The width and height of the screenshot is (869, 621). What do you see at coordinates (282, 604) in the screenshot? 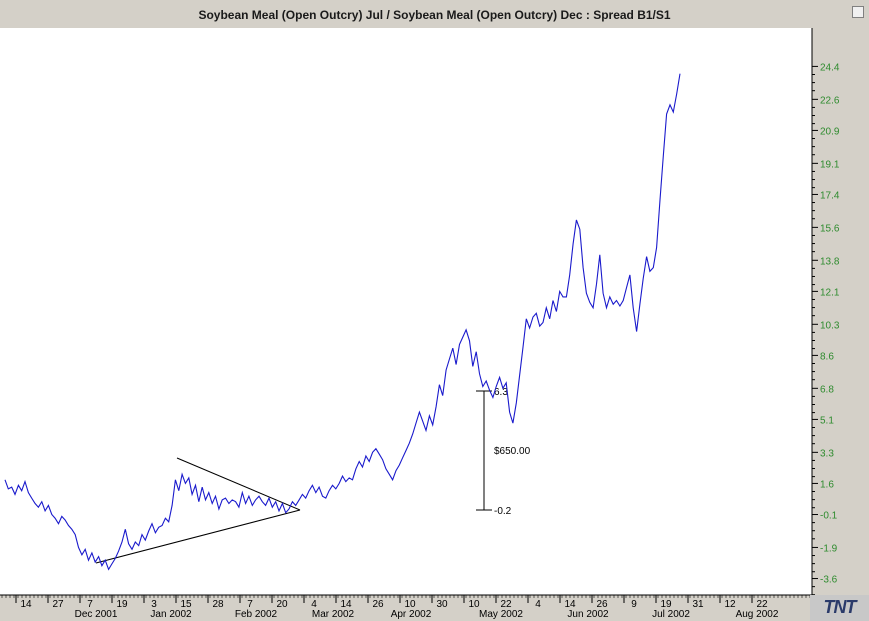
I see `x-day-label: 20` at bounding box center [282, 604].